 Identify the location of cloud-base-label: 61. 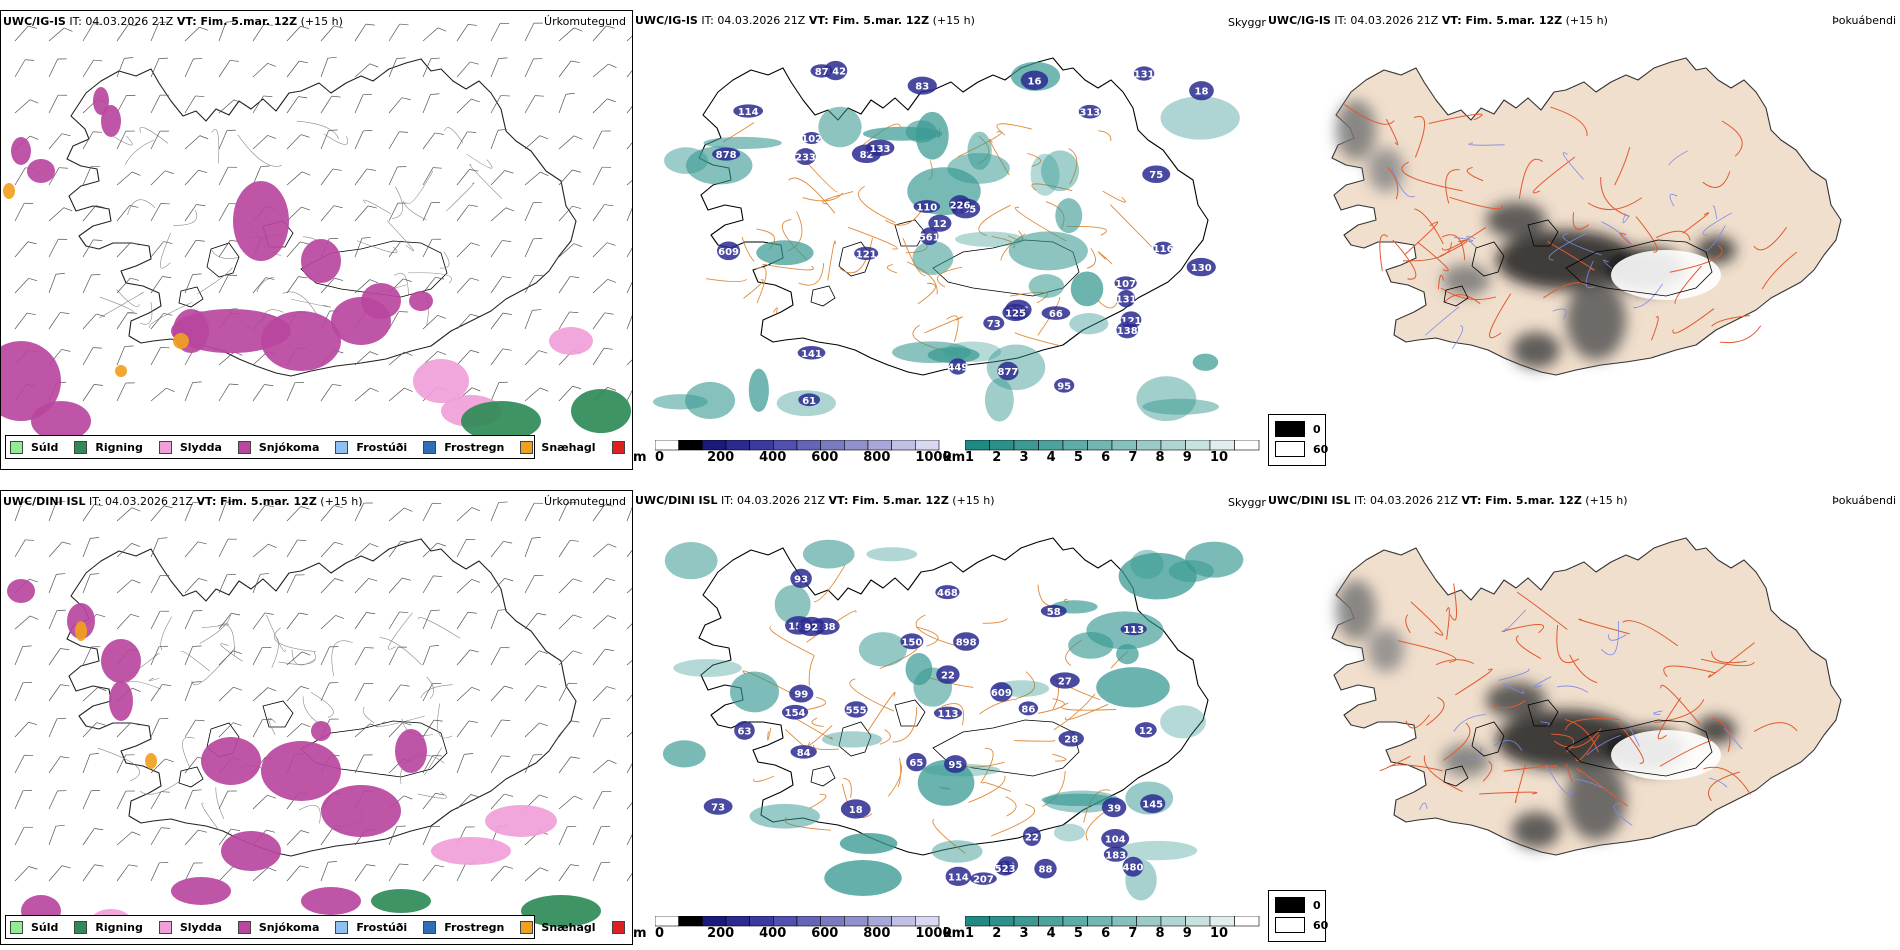
(809, 401).